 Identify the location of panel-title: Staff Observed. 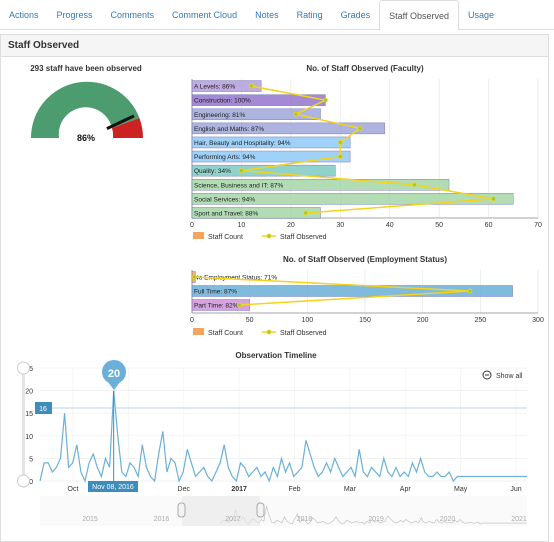
(274, 46).